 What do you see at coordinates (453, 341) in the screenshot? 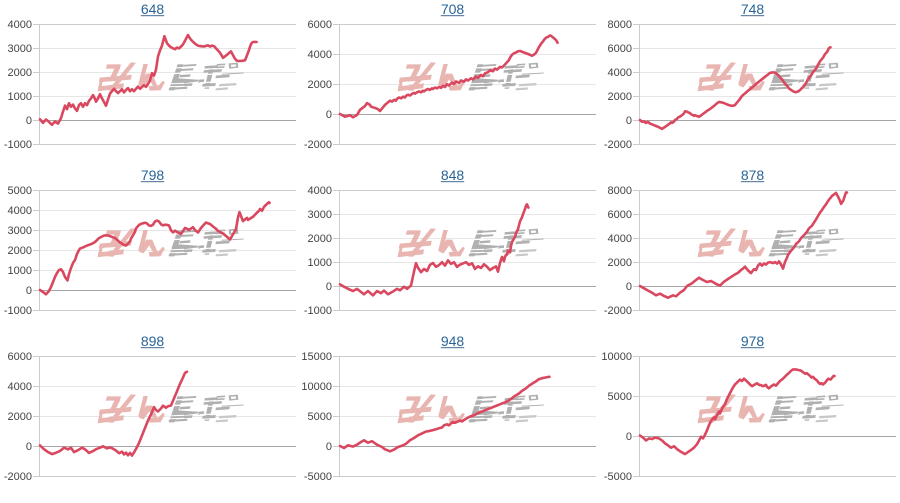
I see `svg-text: 948` at bounding box center [453, 341].